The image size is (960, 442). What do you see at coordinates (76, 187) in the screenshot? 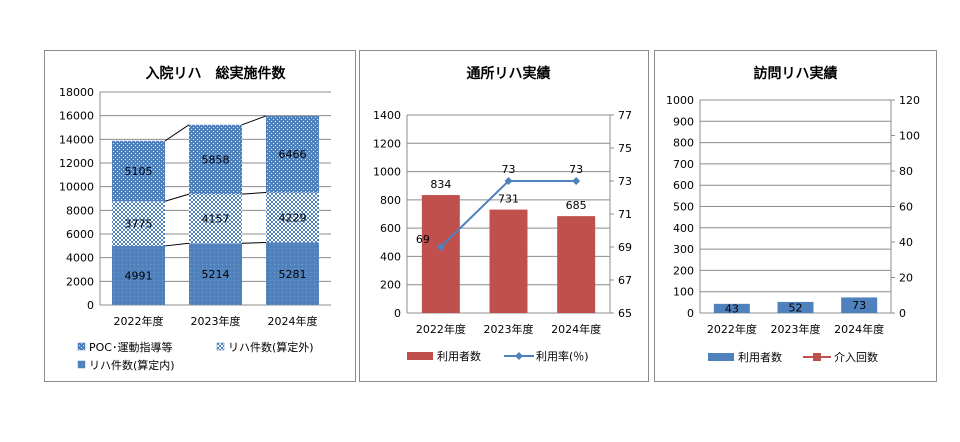
I see `y-tick-label: 10000` at bounding box center [76, 187].